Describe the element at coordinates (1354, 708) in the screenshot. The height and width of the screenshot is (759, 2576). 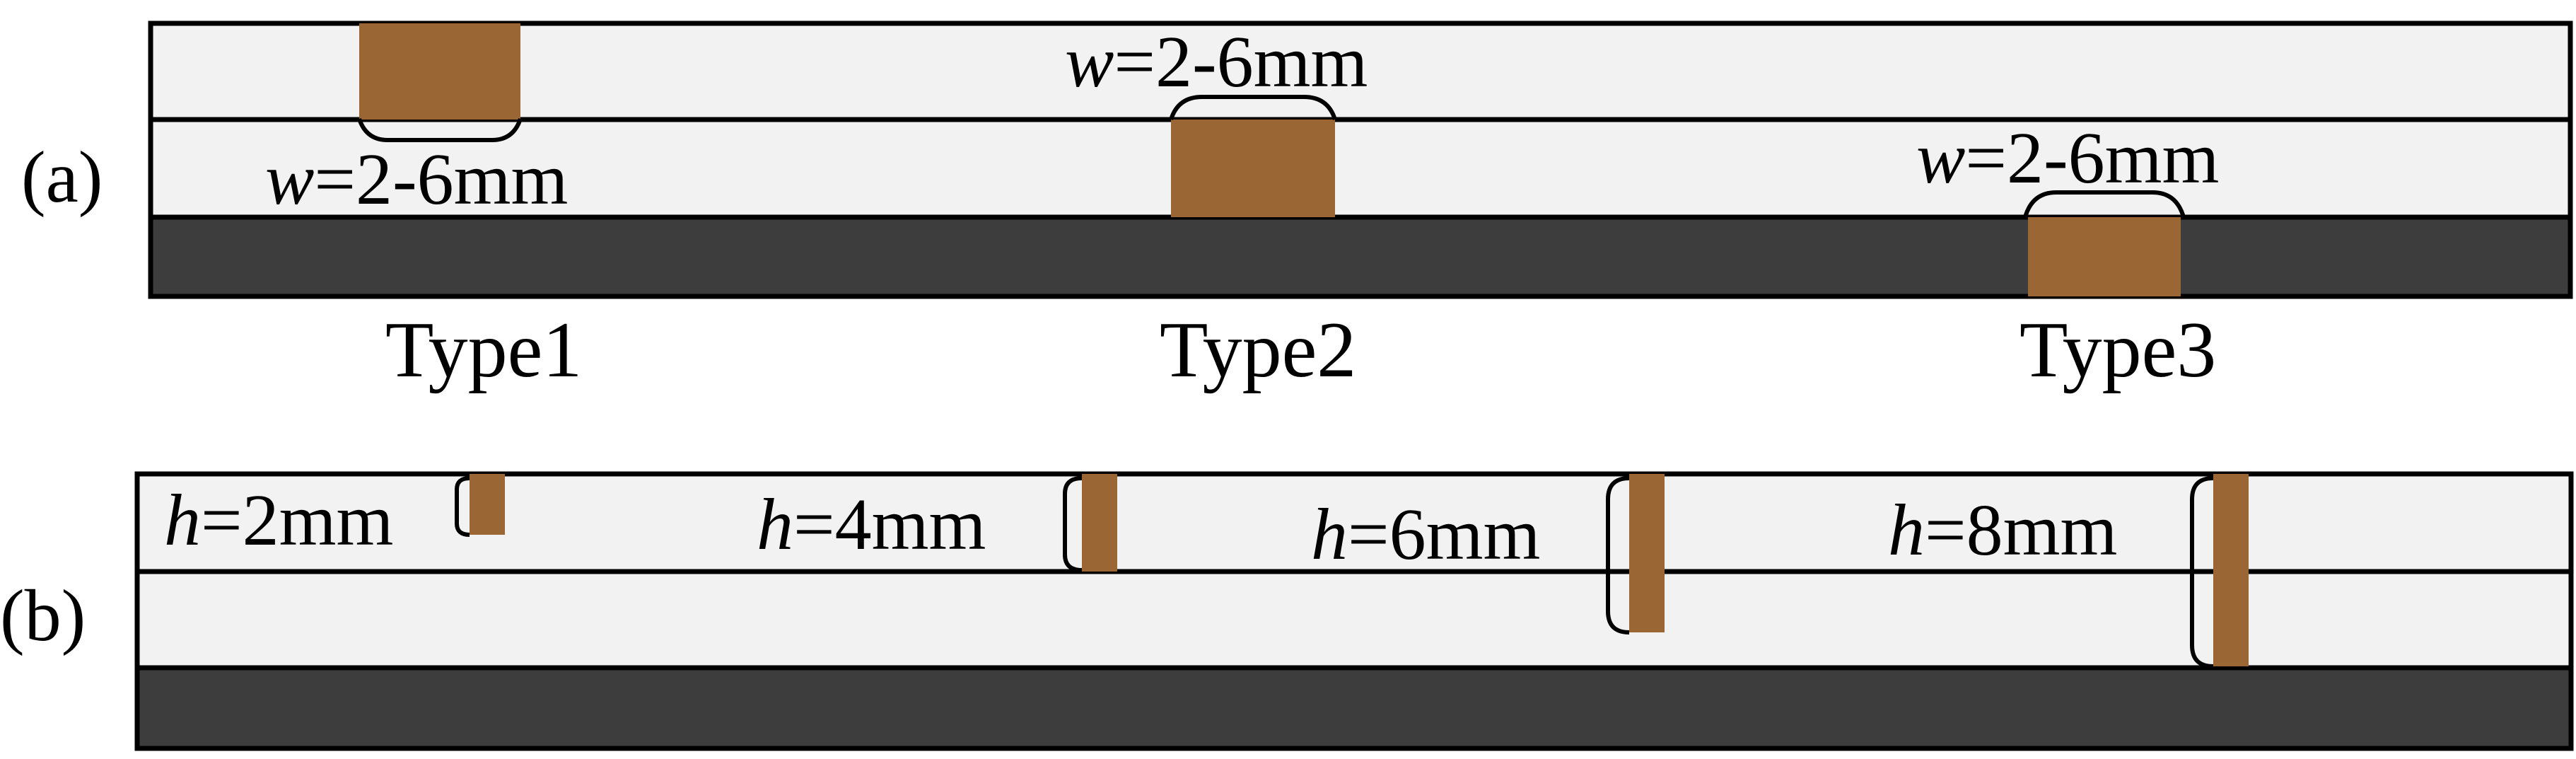
I see `panel-b-substrate` at that location.